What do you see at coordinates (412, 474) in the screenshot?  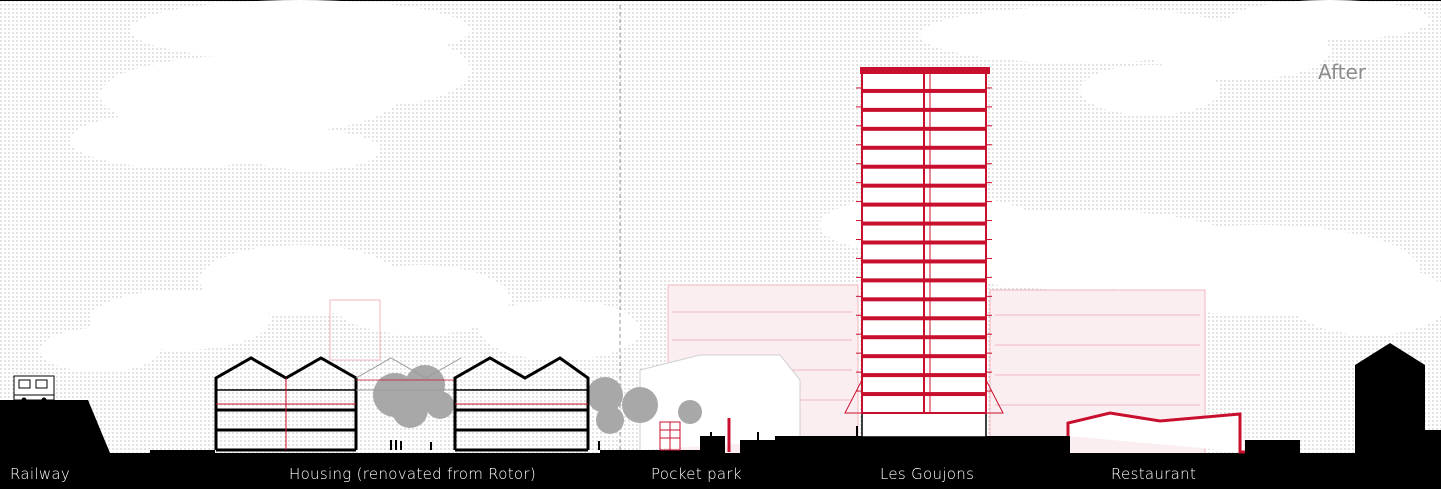 I see `label-housing: Housing (renovated from Rotor)` at bounding box center [412, 474].